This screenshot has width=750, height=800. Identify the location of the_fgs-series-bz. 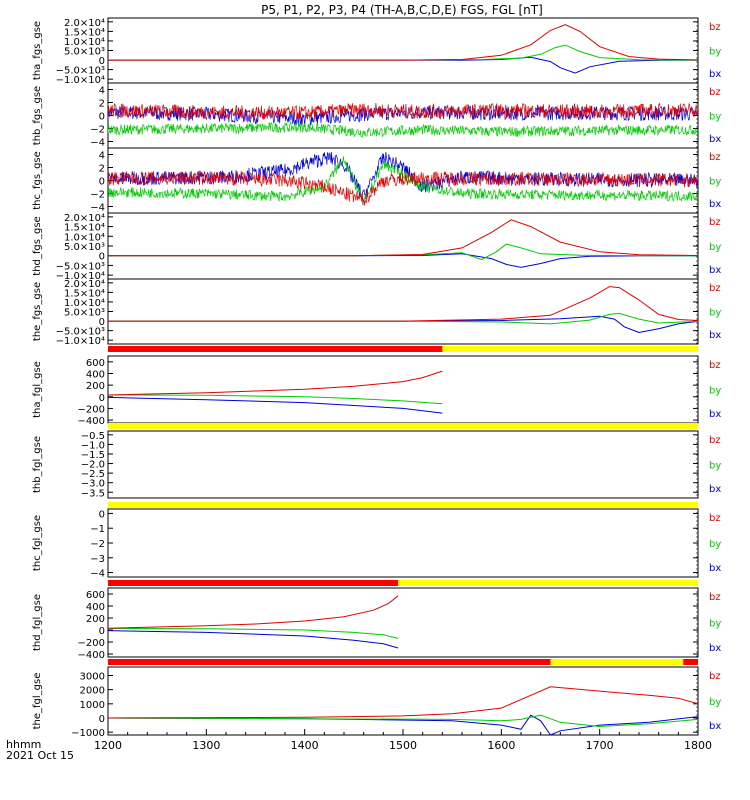
(403, 304).